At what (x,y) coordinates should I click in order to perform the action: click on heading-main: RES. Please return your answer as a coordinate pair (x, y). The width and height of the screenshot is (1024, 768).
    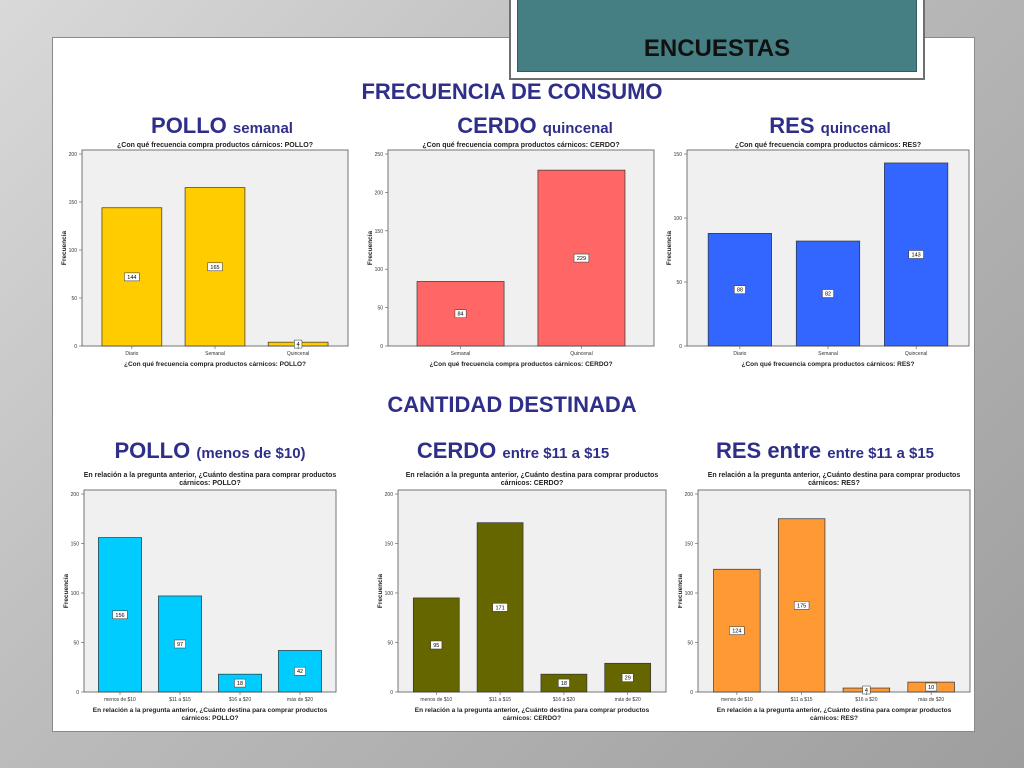
    Looking at the image, I should click on (792, 125).